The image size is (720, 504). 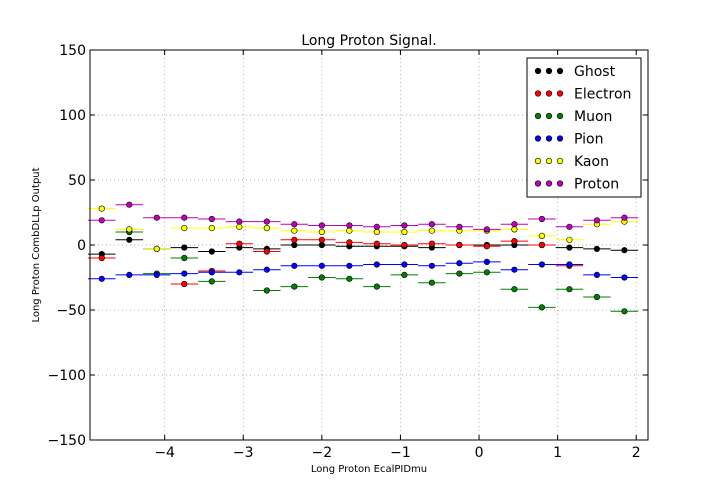 What do you see at coordinates (369, 469) in the screenshot?
I see `x-axis-label: Long Proton EcalPIDmu` at bounding box center [369, 469].